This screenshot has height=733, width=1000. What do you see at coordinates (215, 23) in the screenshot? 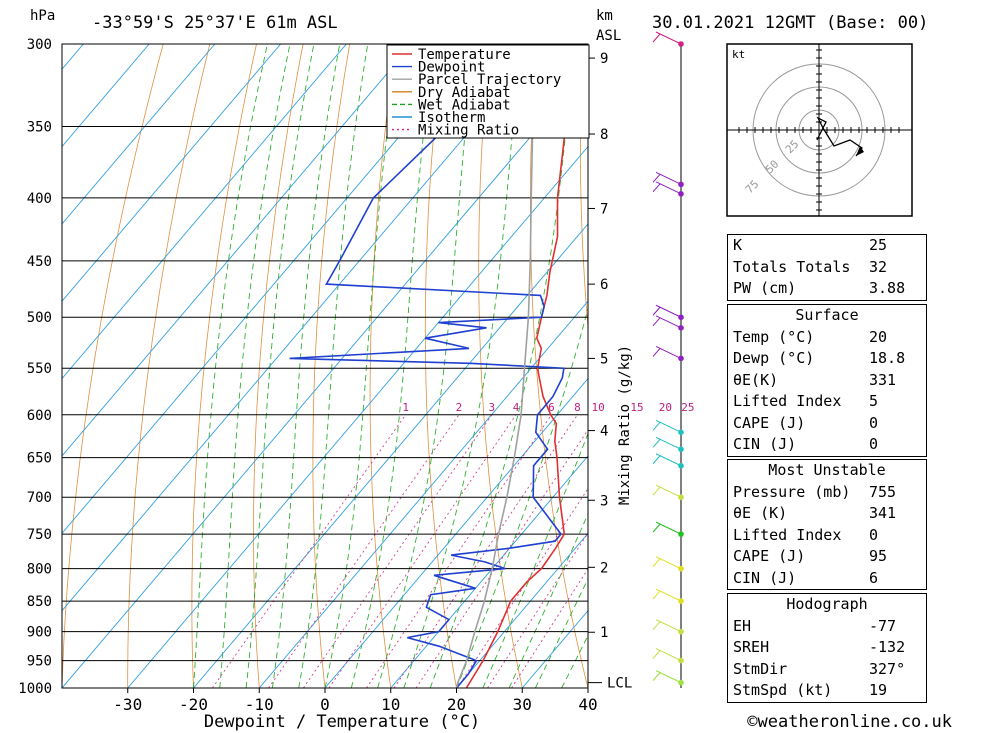
I see `location-title: -33°59'S 25°37'E 61m ASL` at bounding box center [215, 23].